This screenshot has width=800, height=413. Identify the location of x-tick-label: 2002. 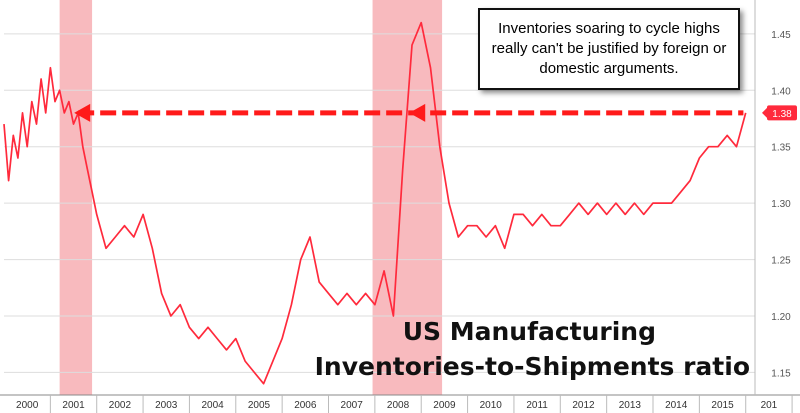
(120, 405).